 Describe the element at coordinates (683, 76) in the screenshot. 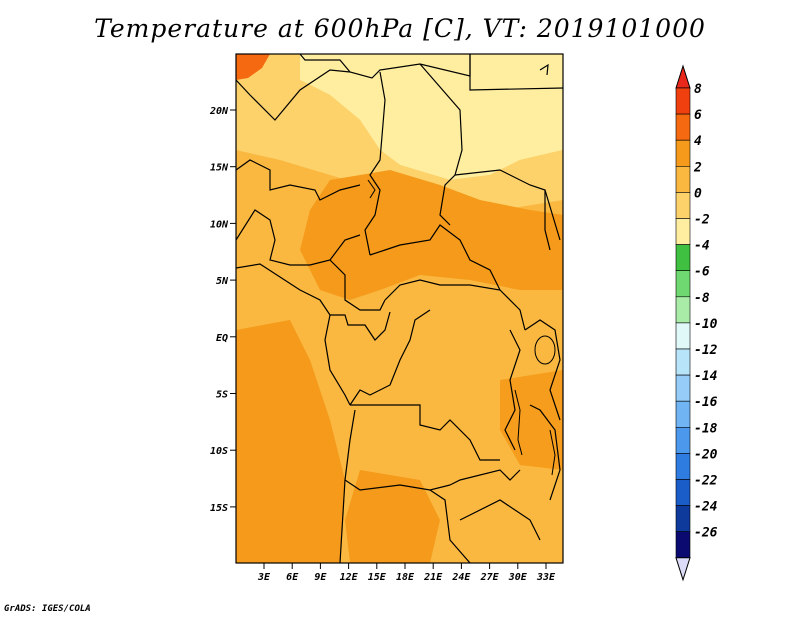

I see `colorbar-top-arrow` at that location.